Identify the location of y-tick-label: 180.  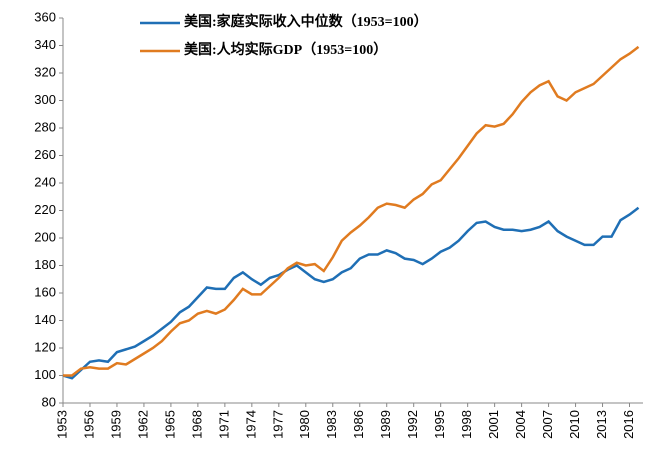
(45, 264).